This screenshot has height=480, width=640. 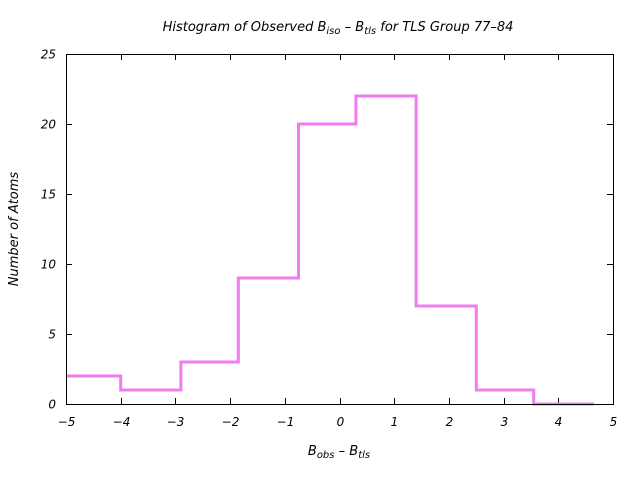 I want to click on y-tick-label: 10, so click(x=49, y=265).